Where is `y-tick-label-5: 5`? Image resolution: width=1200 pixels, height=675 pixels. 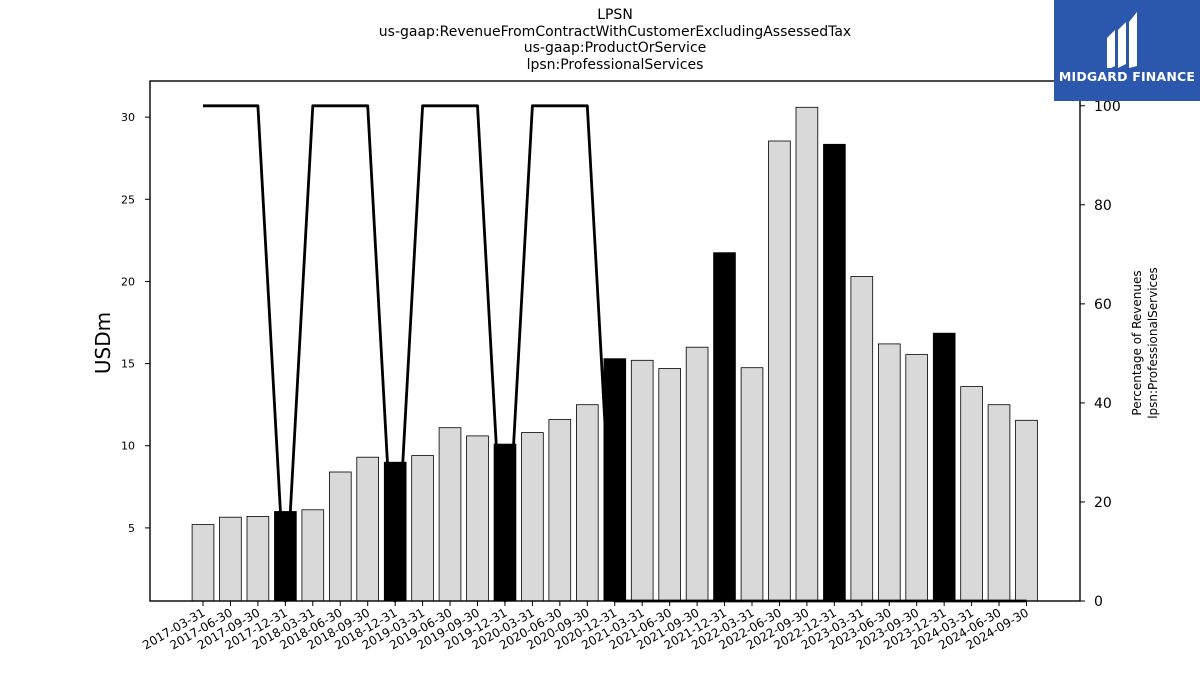
y-tick-label-5: 5 is located at coordinates (131, 528).